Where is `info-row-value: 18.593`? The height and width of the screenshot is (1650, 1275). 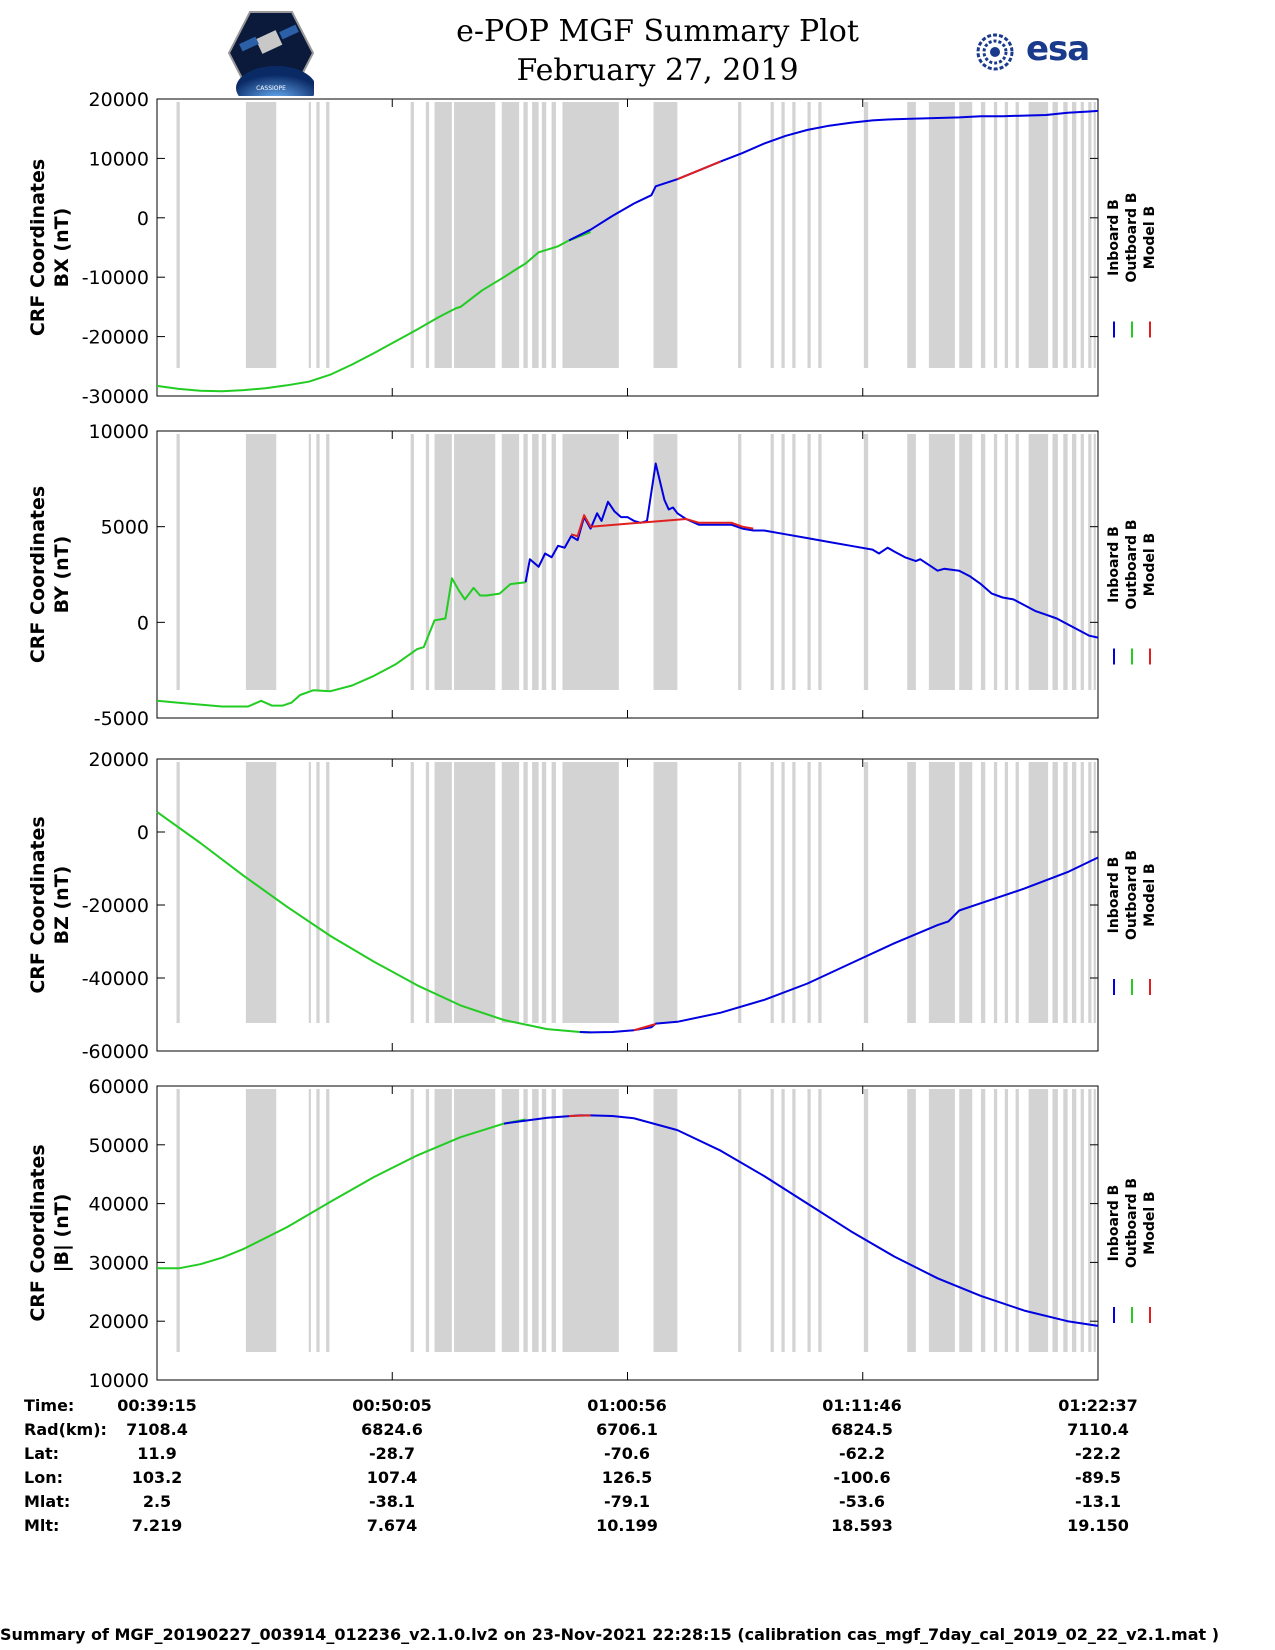
info-row-value: 18.593 is located at coordinates (862, 1525).